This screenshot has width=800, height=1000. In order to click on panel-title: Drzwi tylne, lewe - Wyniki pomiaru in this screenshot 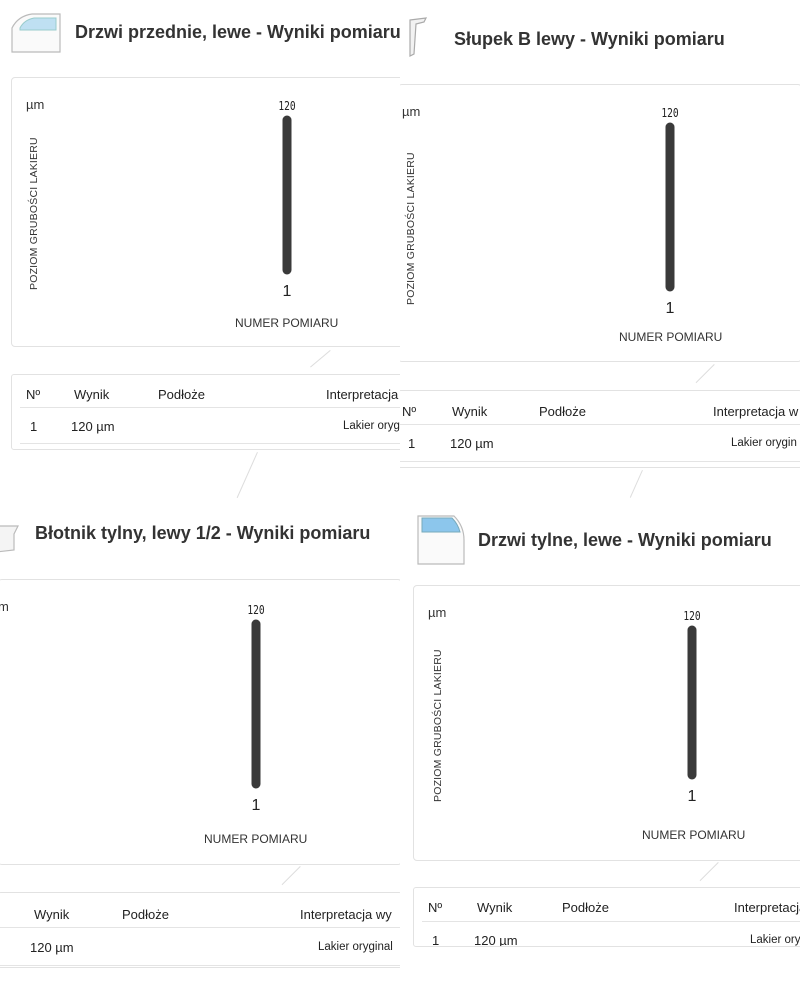, I will do `click(625, 540)`.